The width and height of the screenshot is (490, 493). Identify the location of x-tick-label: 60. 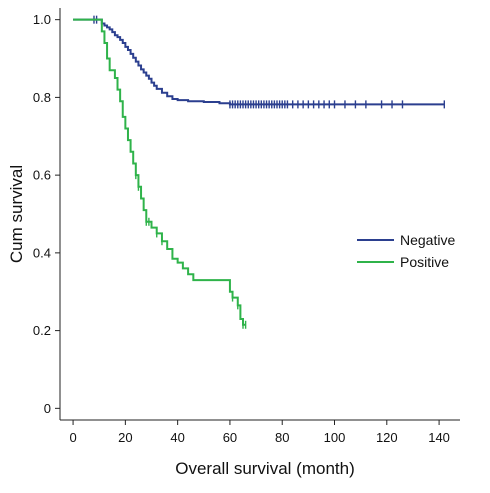
(230, 437).